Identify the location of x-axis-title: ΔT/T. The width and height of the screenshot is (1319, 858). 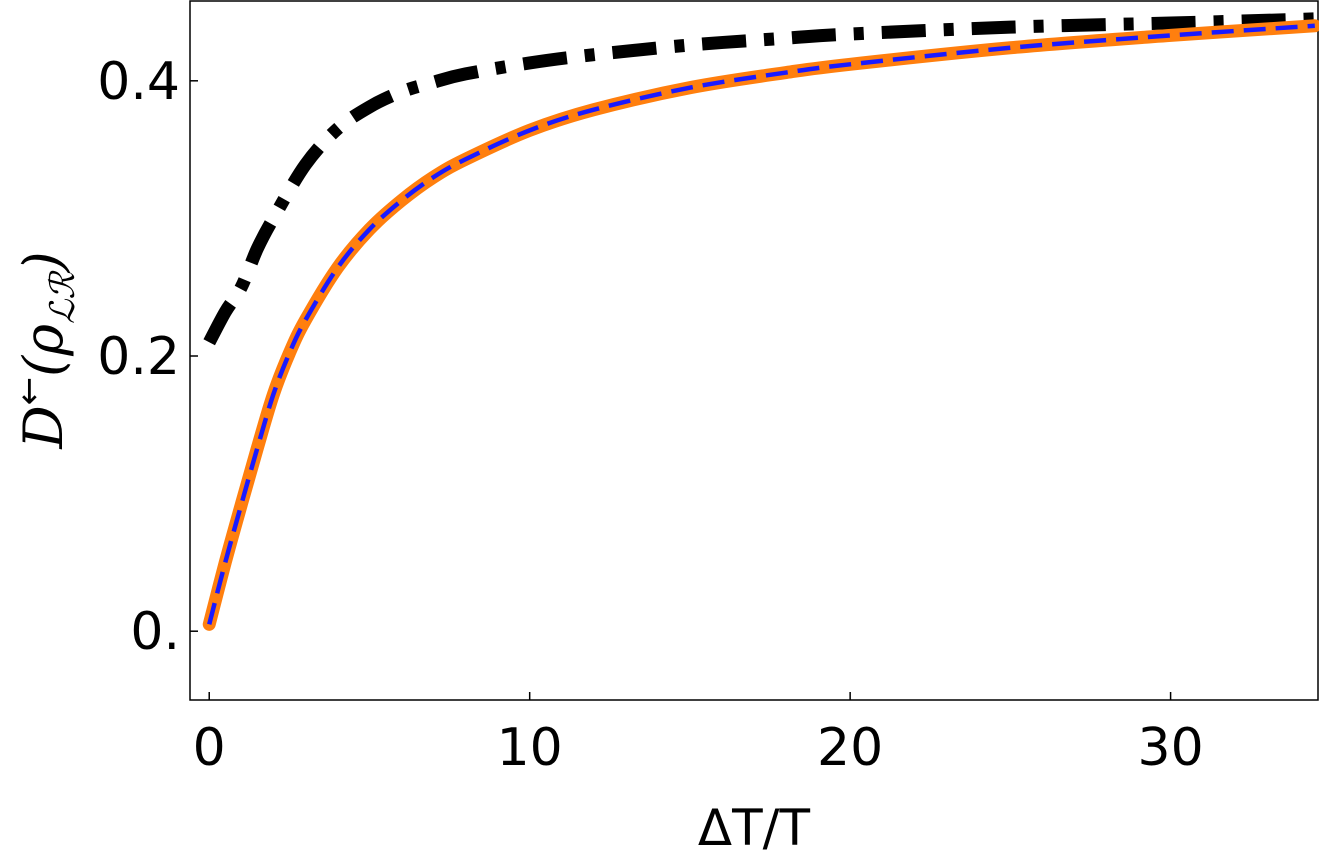
(754, 828).